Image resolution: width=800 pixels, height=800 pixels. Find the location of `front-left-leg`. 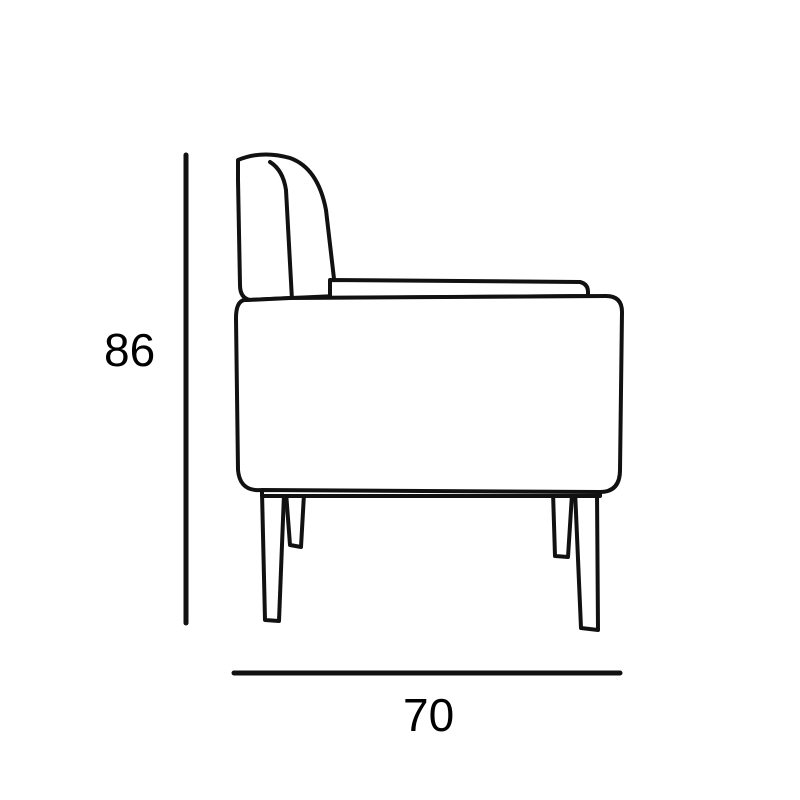

front-left-leg is located at coordinates (273, 556).